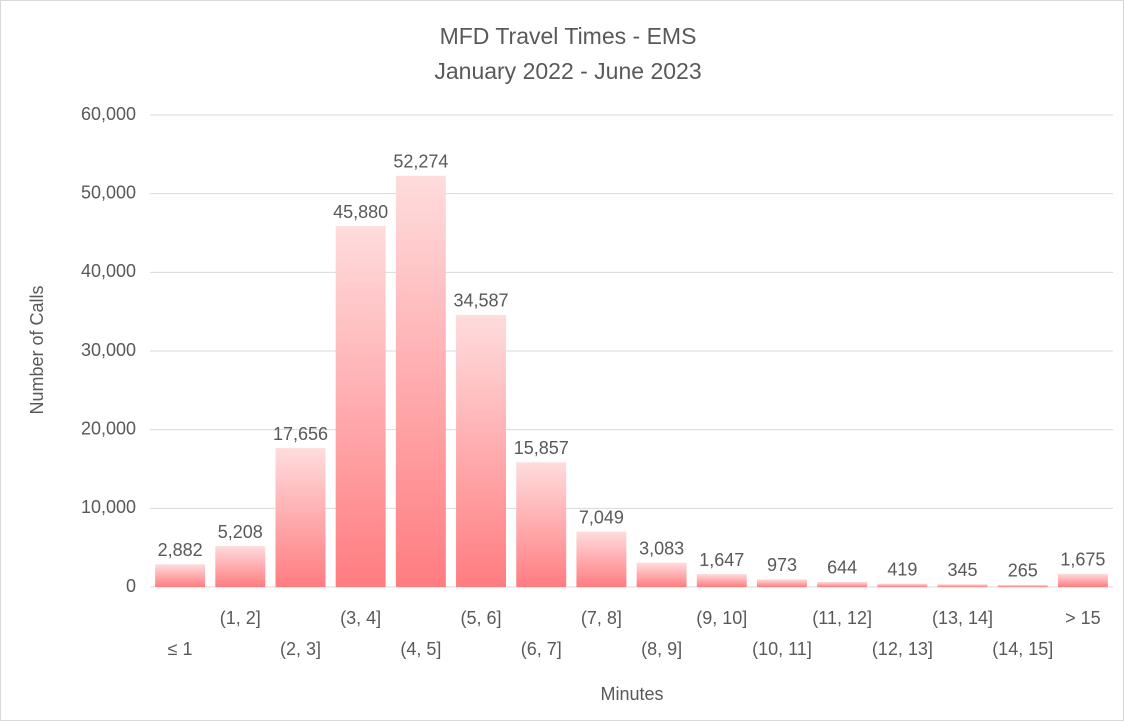 The height and width of the screenshot is (721, 1124). I want to click on x-tick-label: (1, 2], so click(240, 618).